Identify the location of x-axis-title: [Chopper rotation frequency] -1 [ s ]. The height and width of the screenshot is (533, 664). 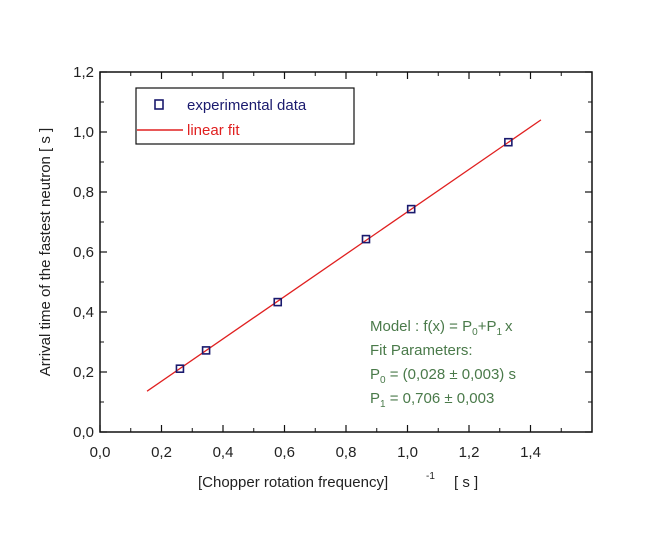
(338, 481).